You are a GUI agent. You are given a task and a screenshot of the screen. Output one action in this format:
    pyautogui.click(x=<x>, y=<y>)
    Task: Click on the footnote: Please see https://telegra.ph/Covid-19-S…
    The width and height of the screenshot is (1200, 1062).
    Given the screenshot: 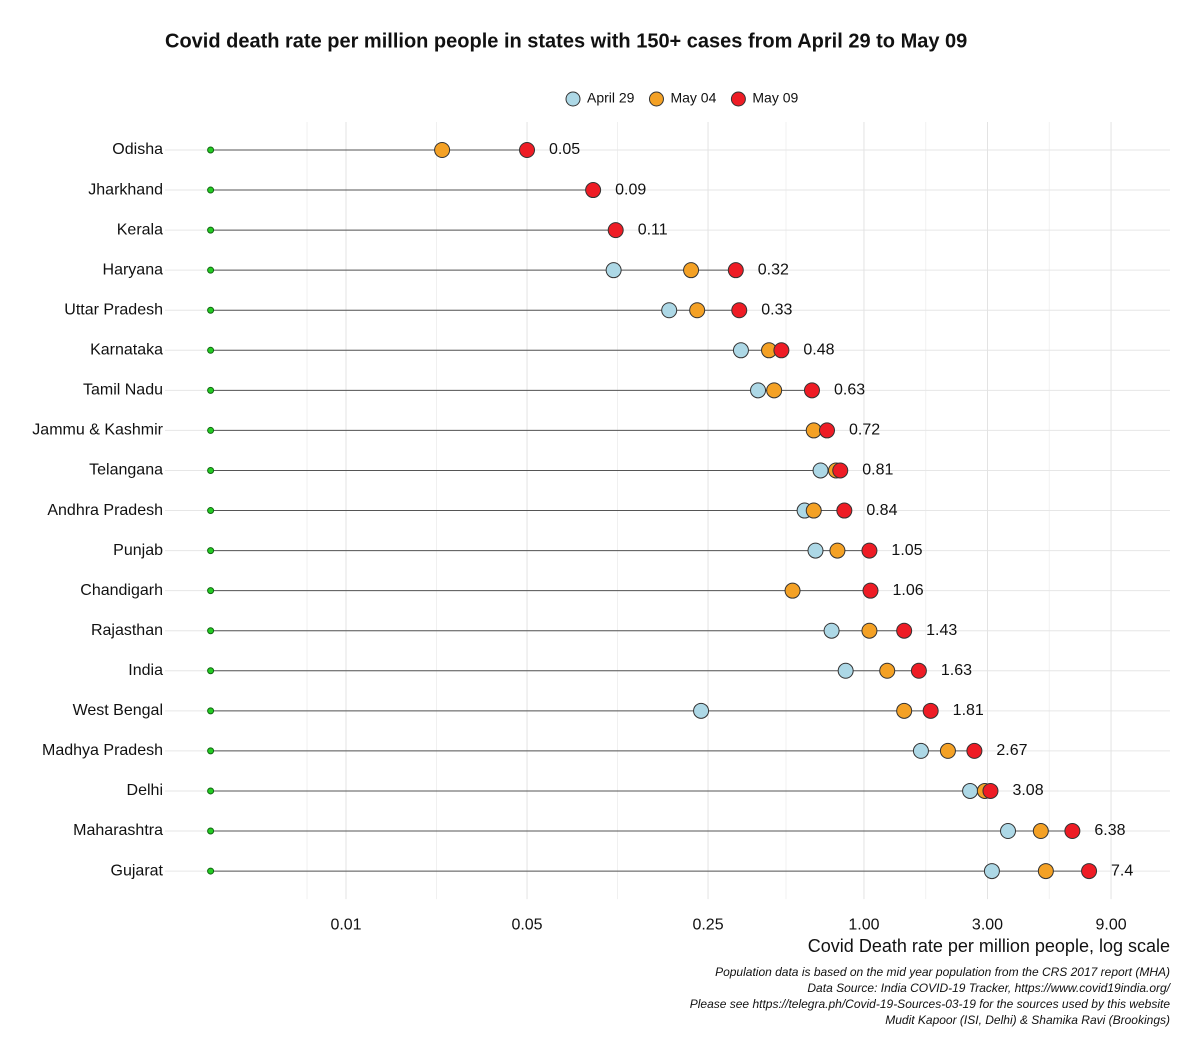 What is the action you would take?
    pyautogui.click(x=930, y=1004)
    